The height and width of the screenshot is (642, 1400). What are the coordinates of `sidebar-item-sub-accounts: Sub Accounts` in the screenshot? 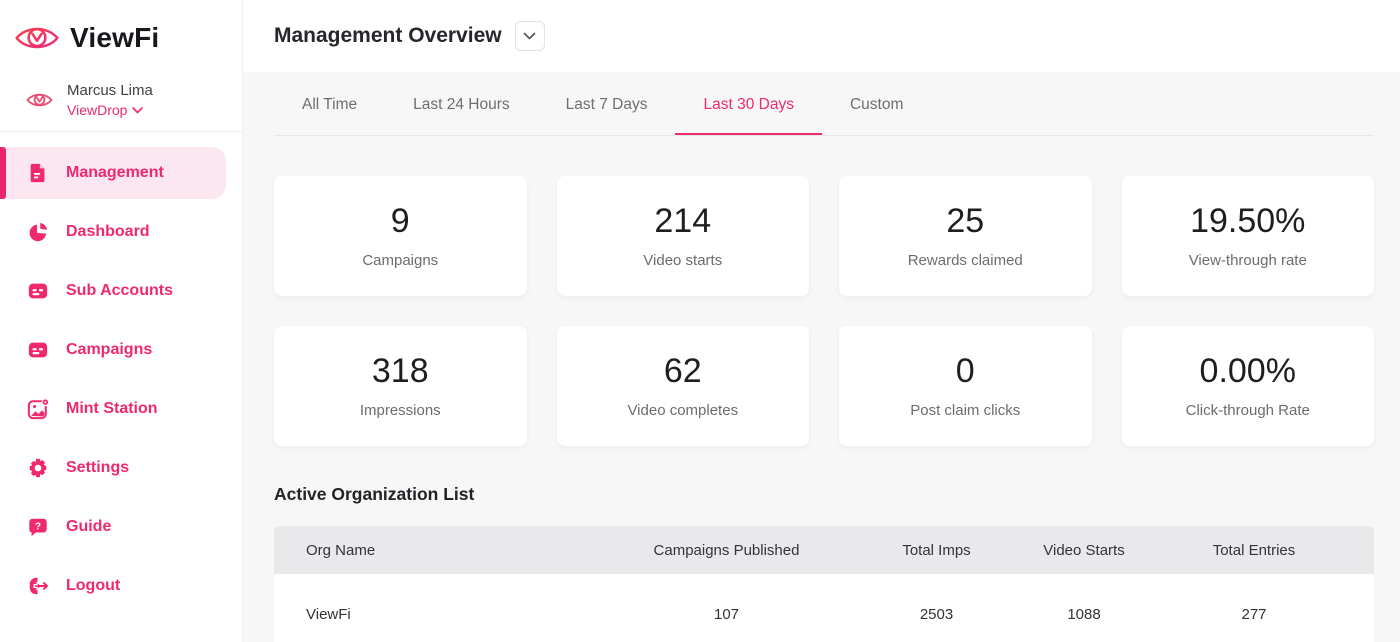 It's located at (113, 291).